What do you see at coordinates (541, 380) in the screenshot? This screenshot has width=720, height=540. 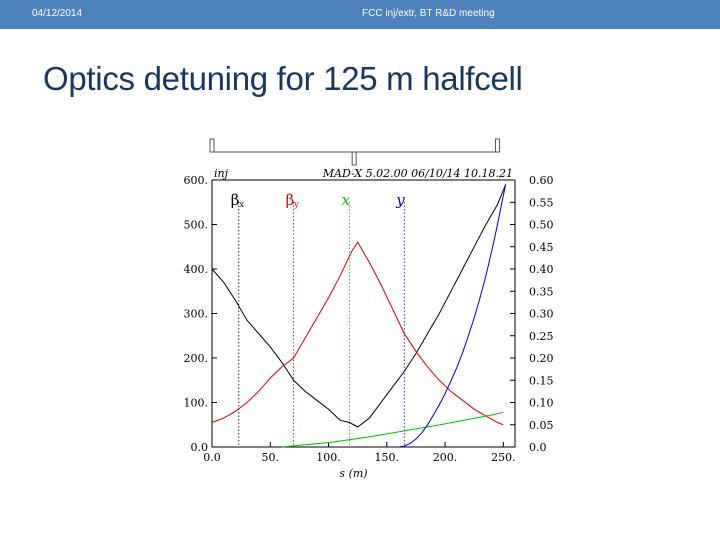 I see `y-right-tick-label: 0.15` at bounding box center [541, 380].